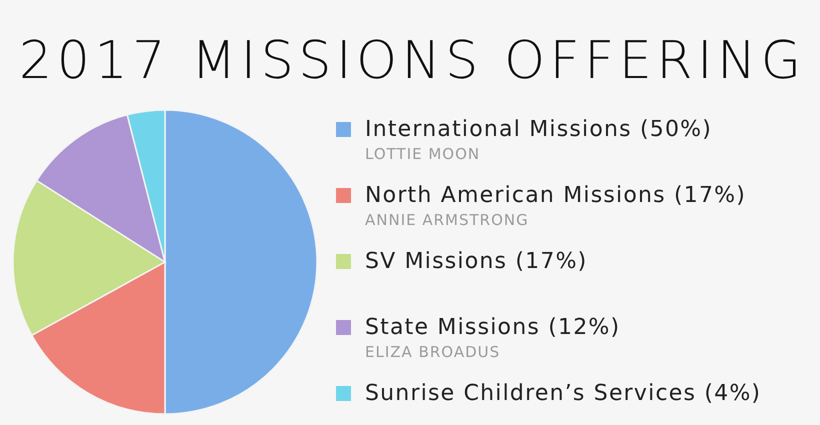 Image resolution: width=820 pixels, height=425 pixels. I want to click on data-label: (12%), so click(584, 327).